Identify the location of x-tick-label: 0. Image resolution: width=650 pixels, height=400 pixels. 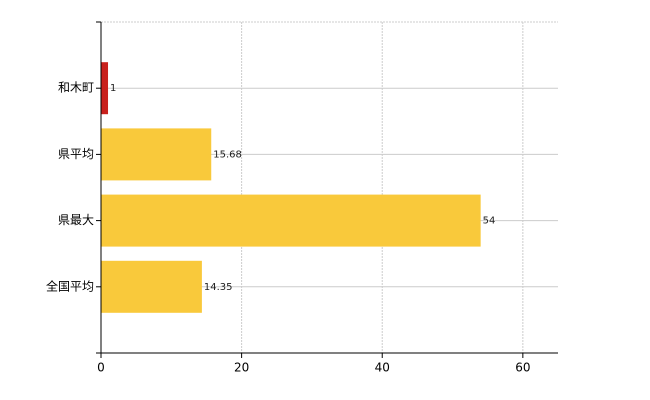
(101, 368).